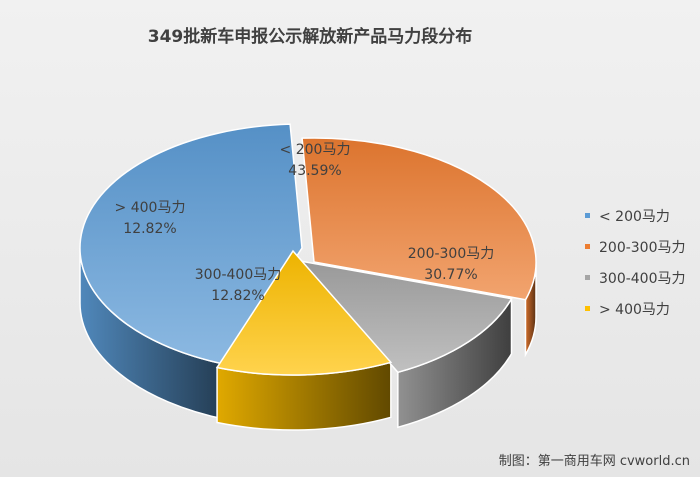 The width and height of the screenshot is (700, 477). I want to click on legend-item: < 200马力, so click(641, 215).